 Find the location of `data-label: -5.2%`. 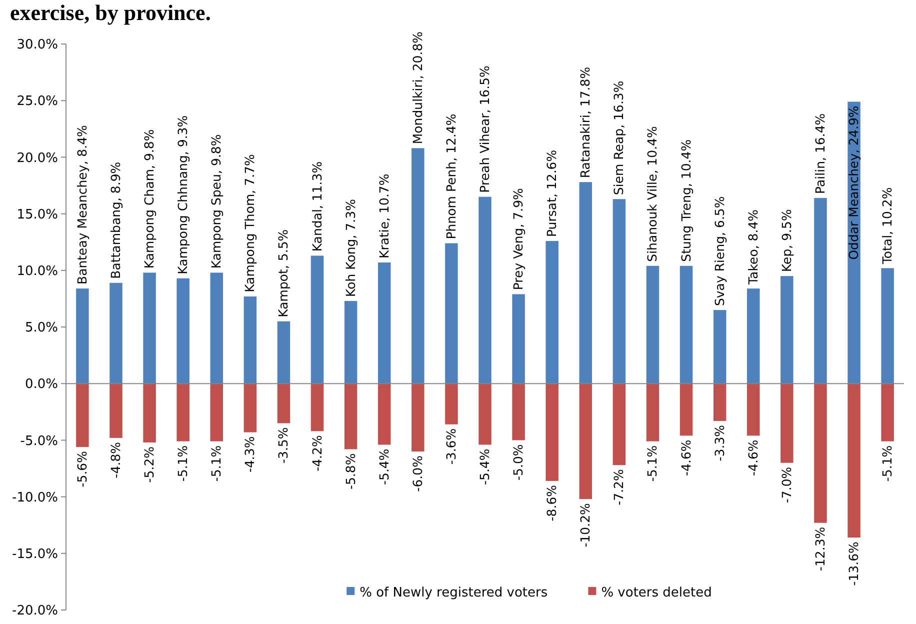

data-label: -5.2% is located at coordinates (149, 464).